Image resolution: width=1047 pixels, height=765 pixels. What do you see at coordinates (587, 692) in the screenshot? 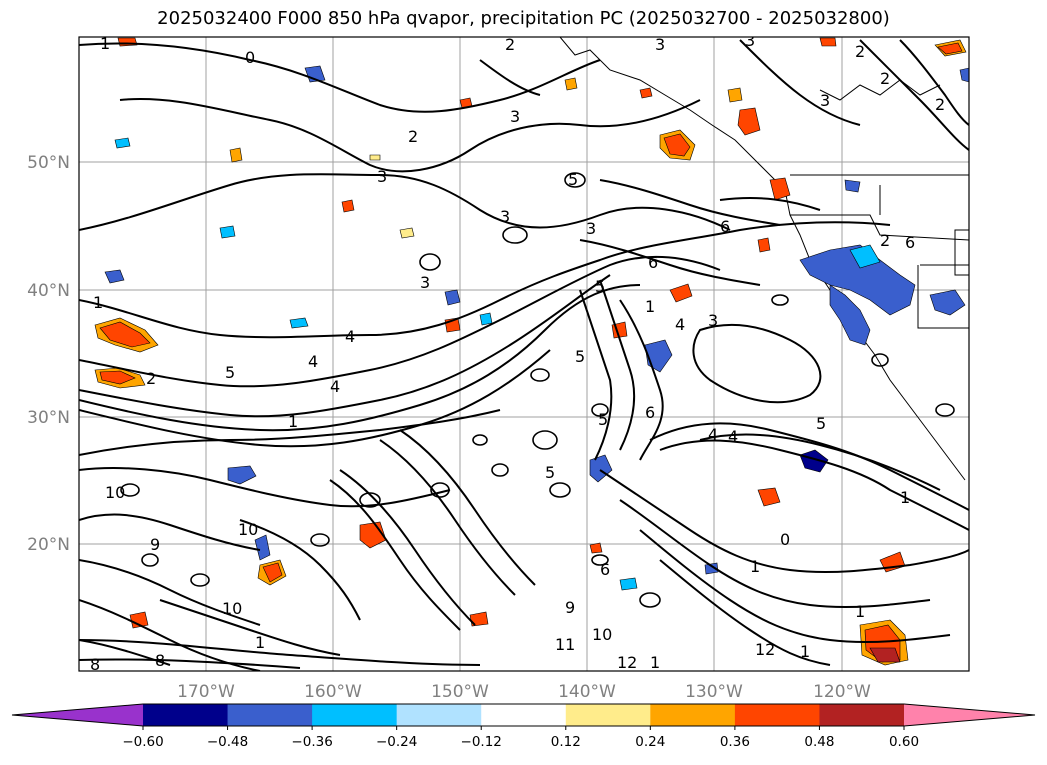
I see `lon-label-140w: 140°W` at bounding box center [587, 692].